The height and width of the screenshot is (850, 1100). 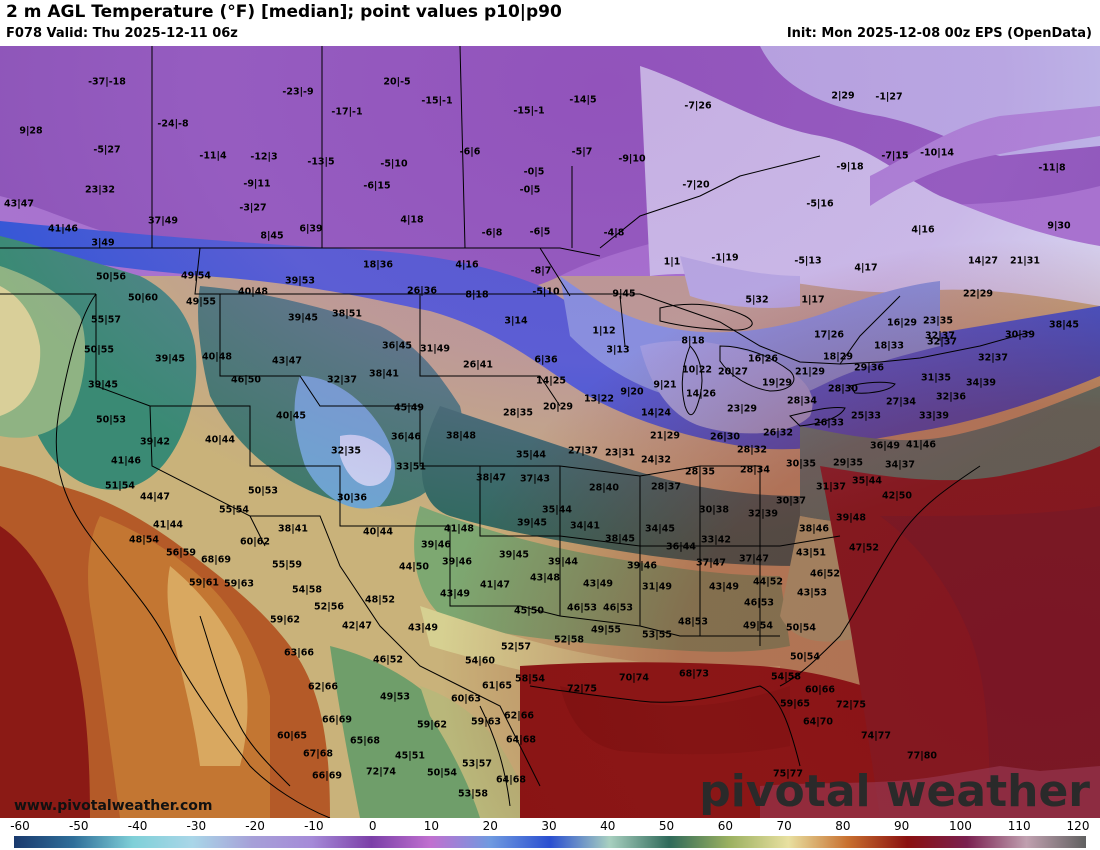 I want to click on point-value-label: 64|70, so click(x=818, y=722).